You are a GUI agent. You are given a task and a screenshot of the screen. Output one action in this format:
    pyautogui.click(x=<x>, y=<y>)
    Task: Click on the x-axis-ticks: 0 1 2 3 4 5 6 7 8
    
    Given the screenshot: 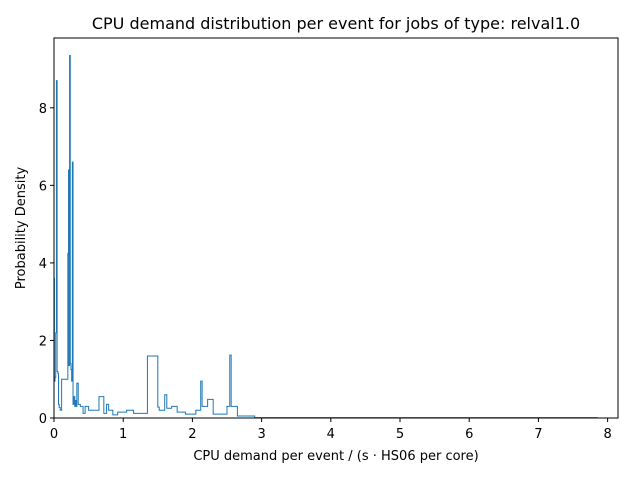 What is the action you would take?
    pyautogui.click(x=331, y=430)
    